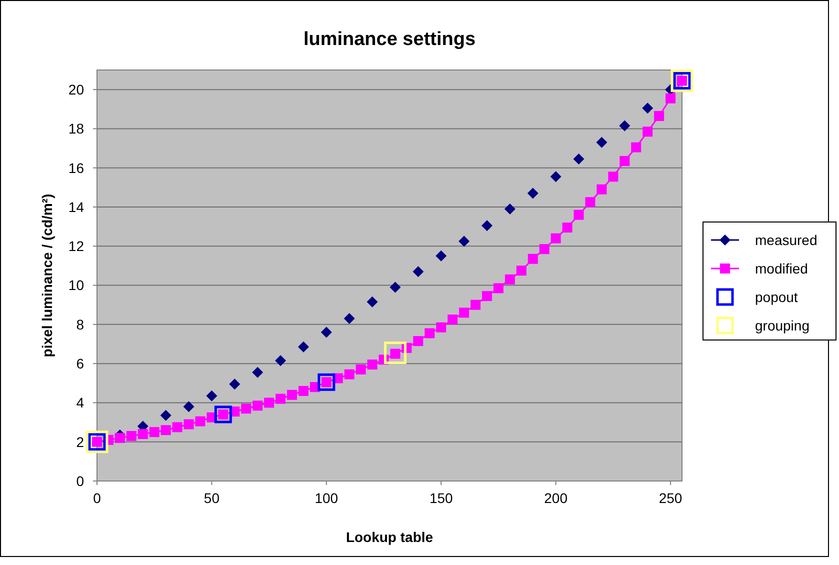 The height and width of the screenshot is (565, 839). I want to click on y-tick-label: 14, so click(76, 206).